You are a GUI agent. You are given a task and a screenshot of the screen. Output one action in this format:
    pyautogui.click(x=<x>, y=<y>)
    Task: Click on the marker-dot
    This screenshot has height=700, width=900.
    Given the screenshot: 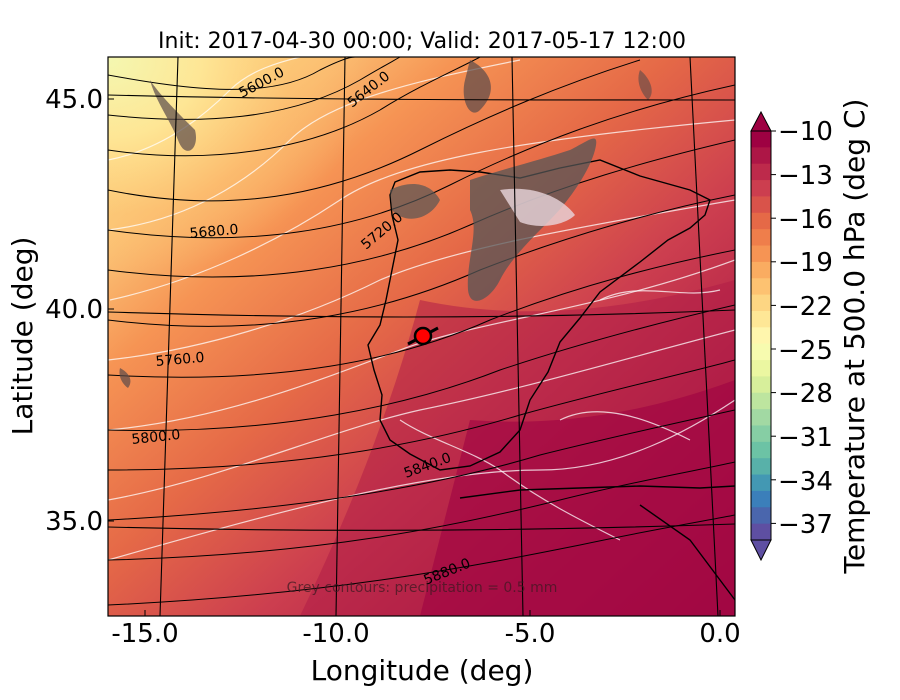 What is the action you would take?
    pyautogui.click(x=423, y=336)
    